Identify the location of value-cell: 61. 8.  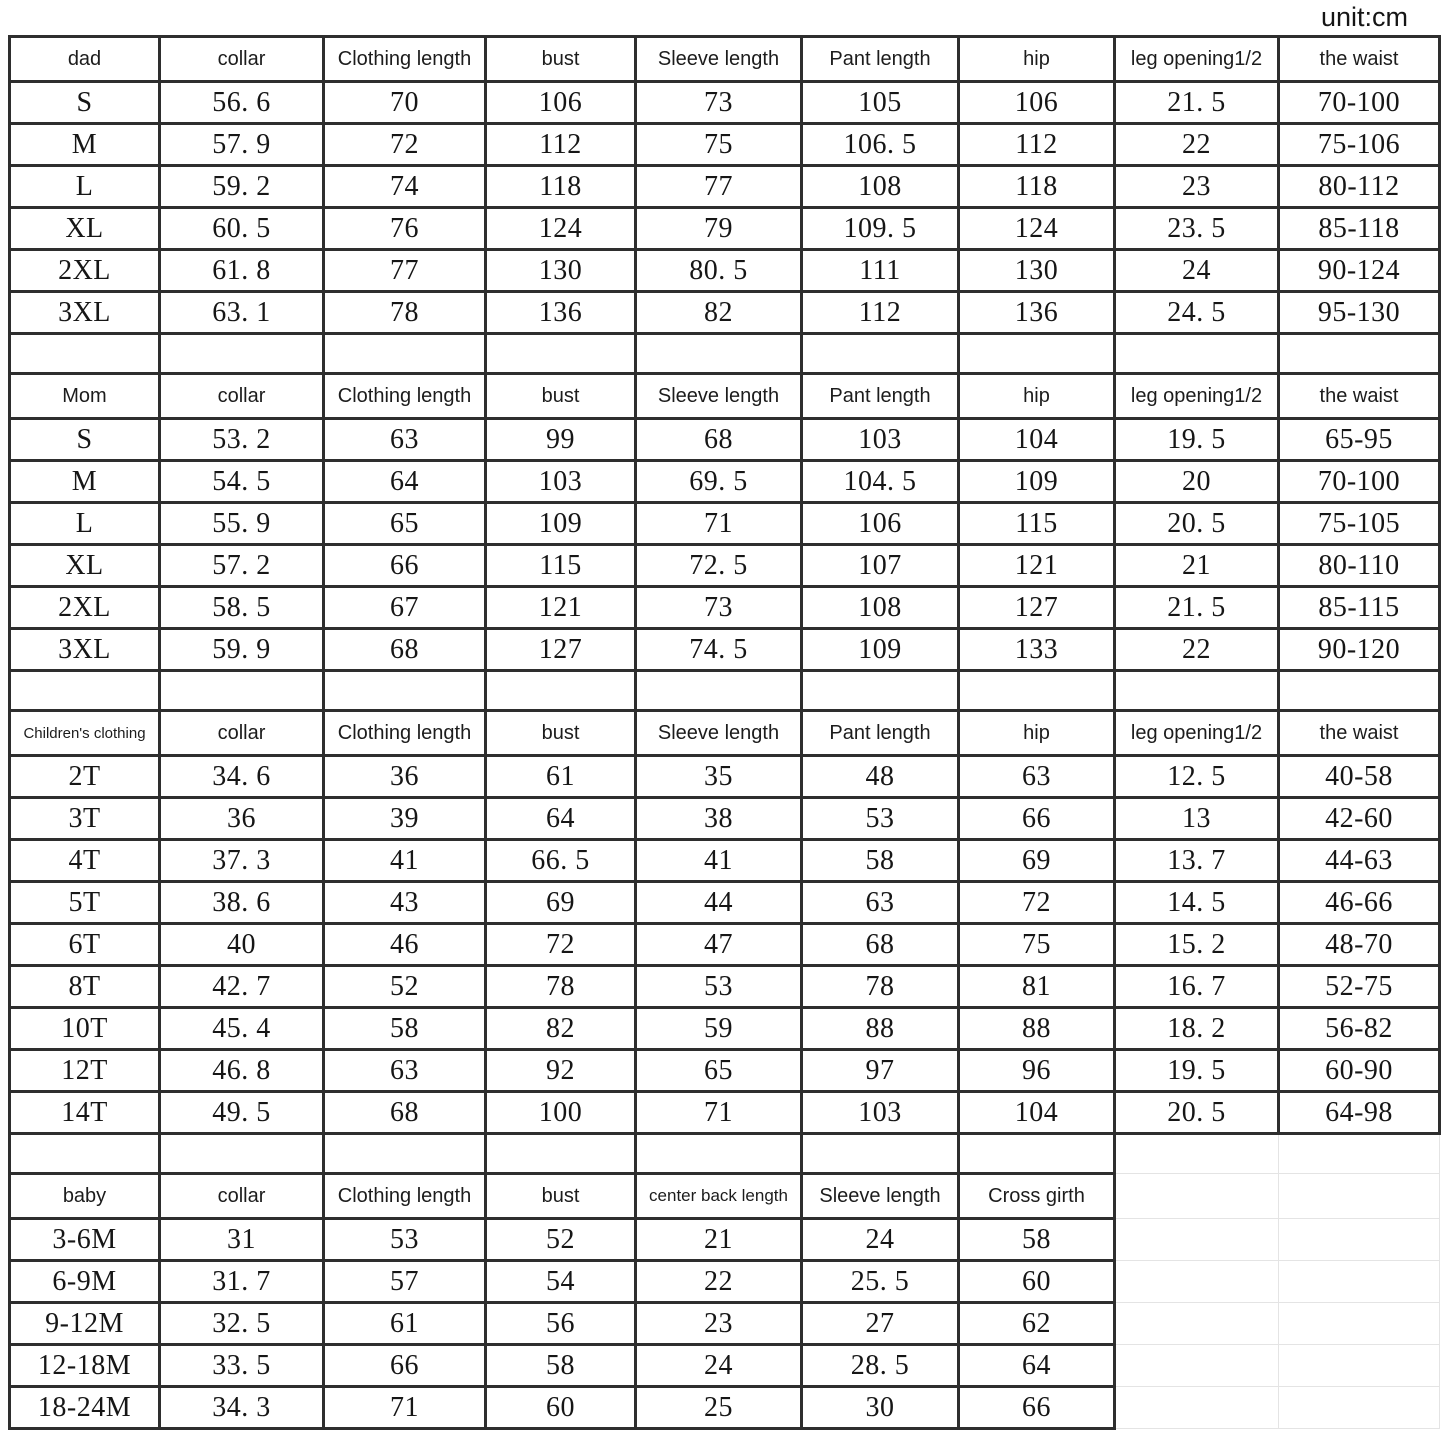
(241, 270).